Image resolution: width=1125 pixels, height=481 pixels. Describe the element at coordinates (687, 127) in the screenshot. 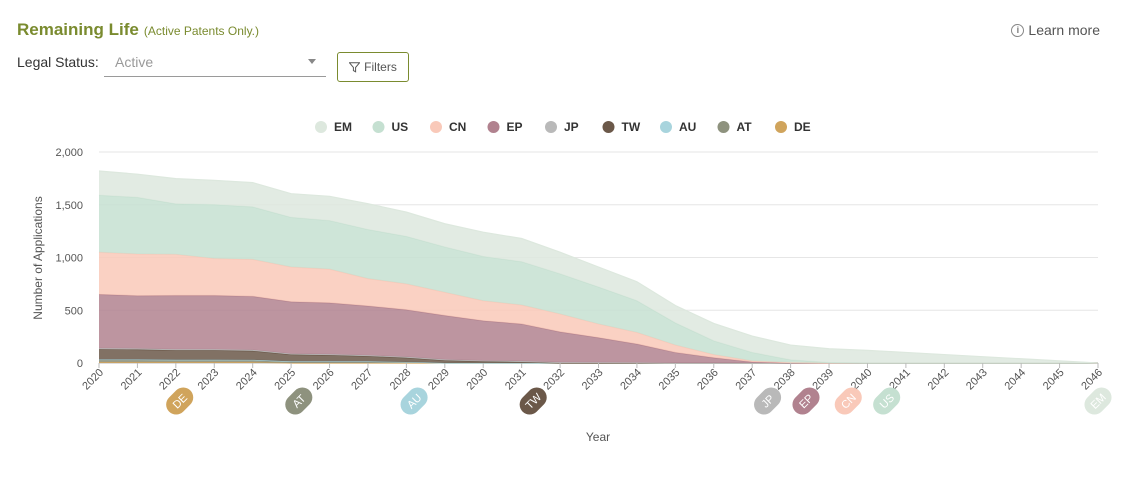

I see `legend-label: AU` at that location.